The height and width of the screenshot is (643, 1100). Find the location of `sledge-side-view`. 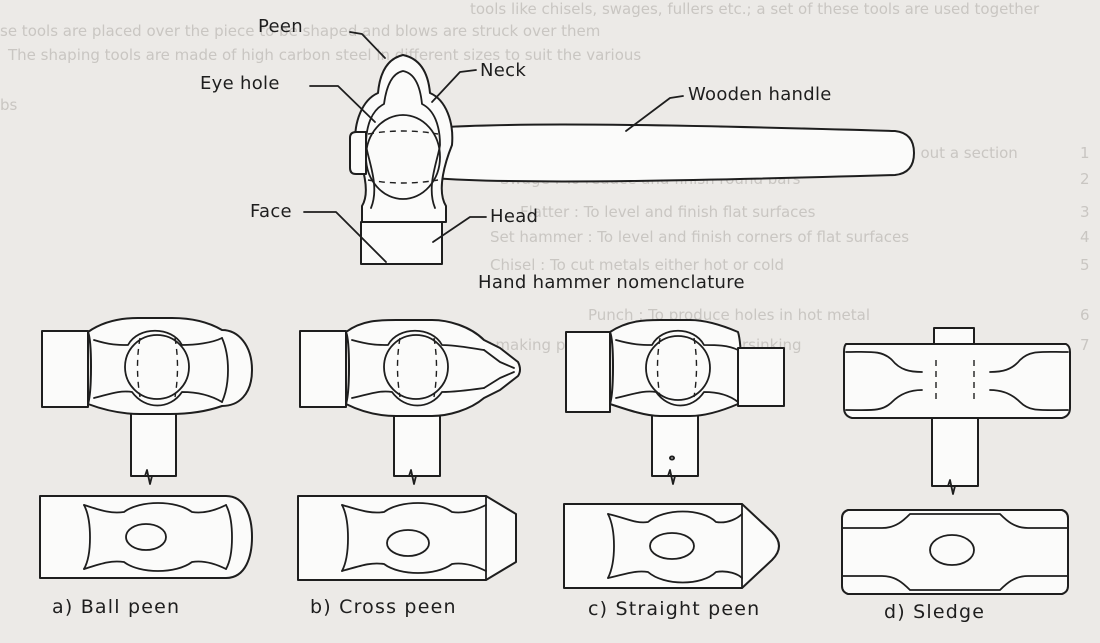

sledge-side-view is located at coordinates (957, 411).